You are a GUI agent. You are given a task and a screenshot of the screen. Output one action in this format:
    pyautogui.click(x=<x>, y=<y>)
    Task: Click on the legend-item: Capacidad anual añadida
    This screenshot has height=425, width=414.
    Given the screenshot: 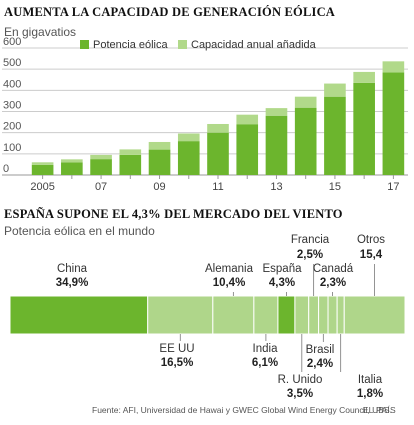 What is the action you would take?
    pyautogui.click(x=247, y=45)
    